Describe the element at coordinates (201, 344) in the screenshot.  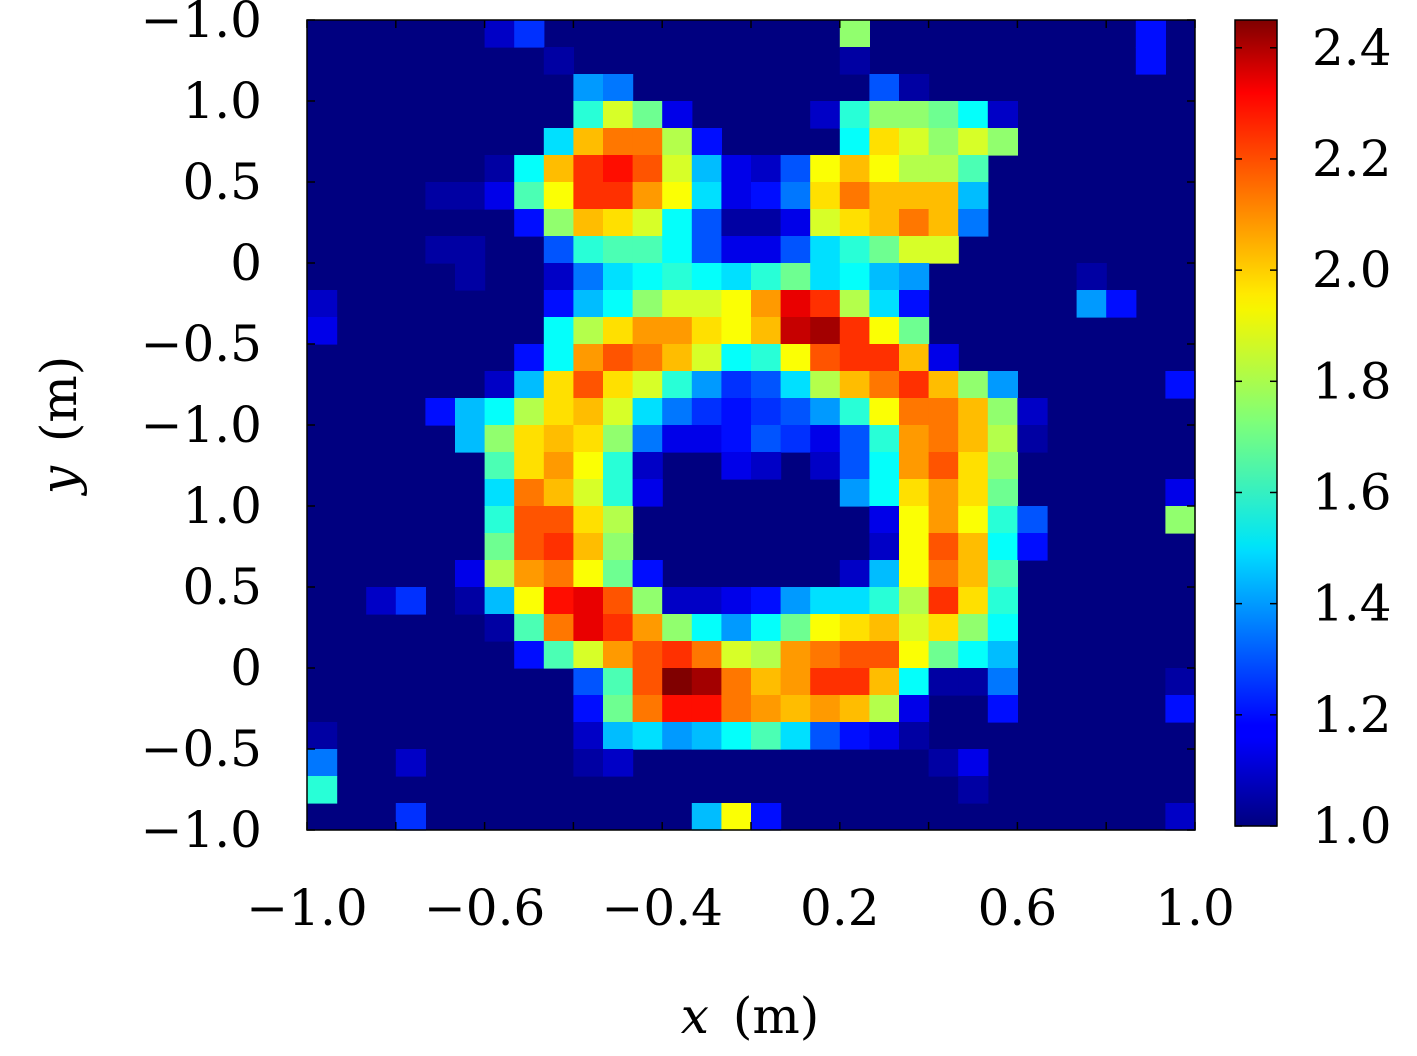
I see `y-tick-label: −0.5` at that location.